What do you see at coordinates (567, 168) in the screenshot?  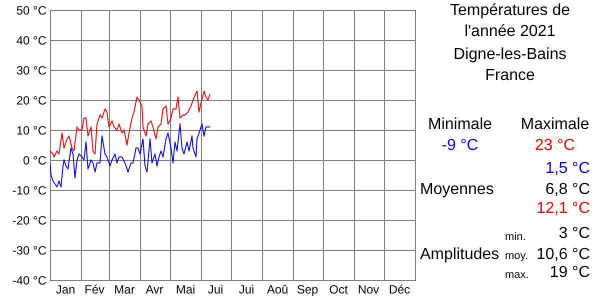 I see `text: 1,5 °C` at bounding box center [567, 168].